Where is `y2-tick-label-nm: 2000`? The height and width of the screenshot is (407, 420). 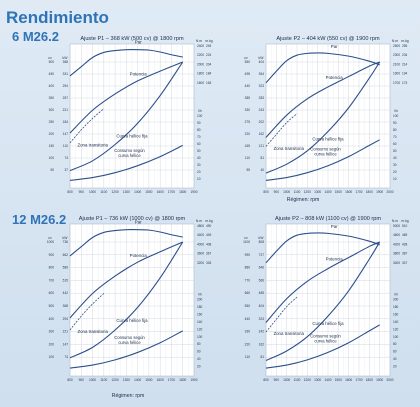
y2-tick-label-nm: 2000 is located at coordinates (200, 64).